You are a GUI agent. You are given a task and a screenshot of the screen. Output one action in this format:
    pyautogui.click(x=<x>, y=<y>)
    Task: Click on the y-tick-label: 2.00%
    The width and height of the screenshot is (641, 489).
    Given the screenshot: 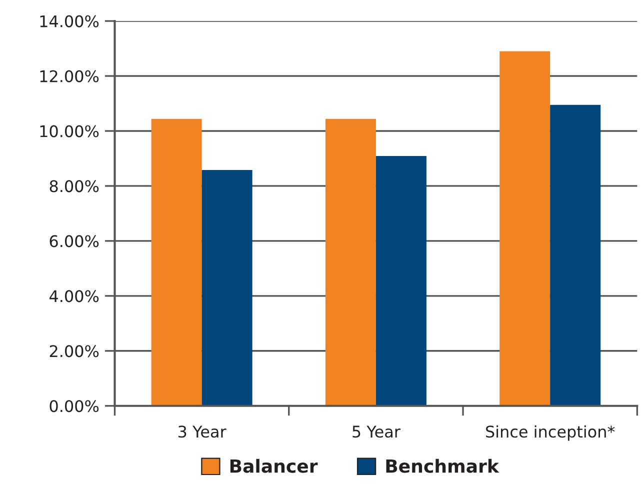 What is the action you would take?
    pyautogui.click(x=74, y=351)
    